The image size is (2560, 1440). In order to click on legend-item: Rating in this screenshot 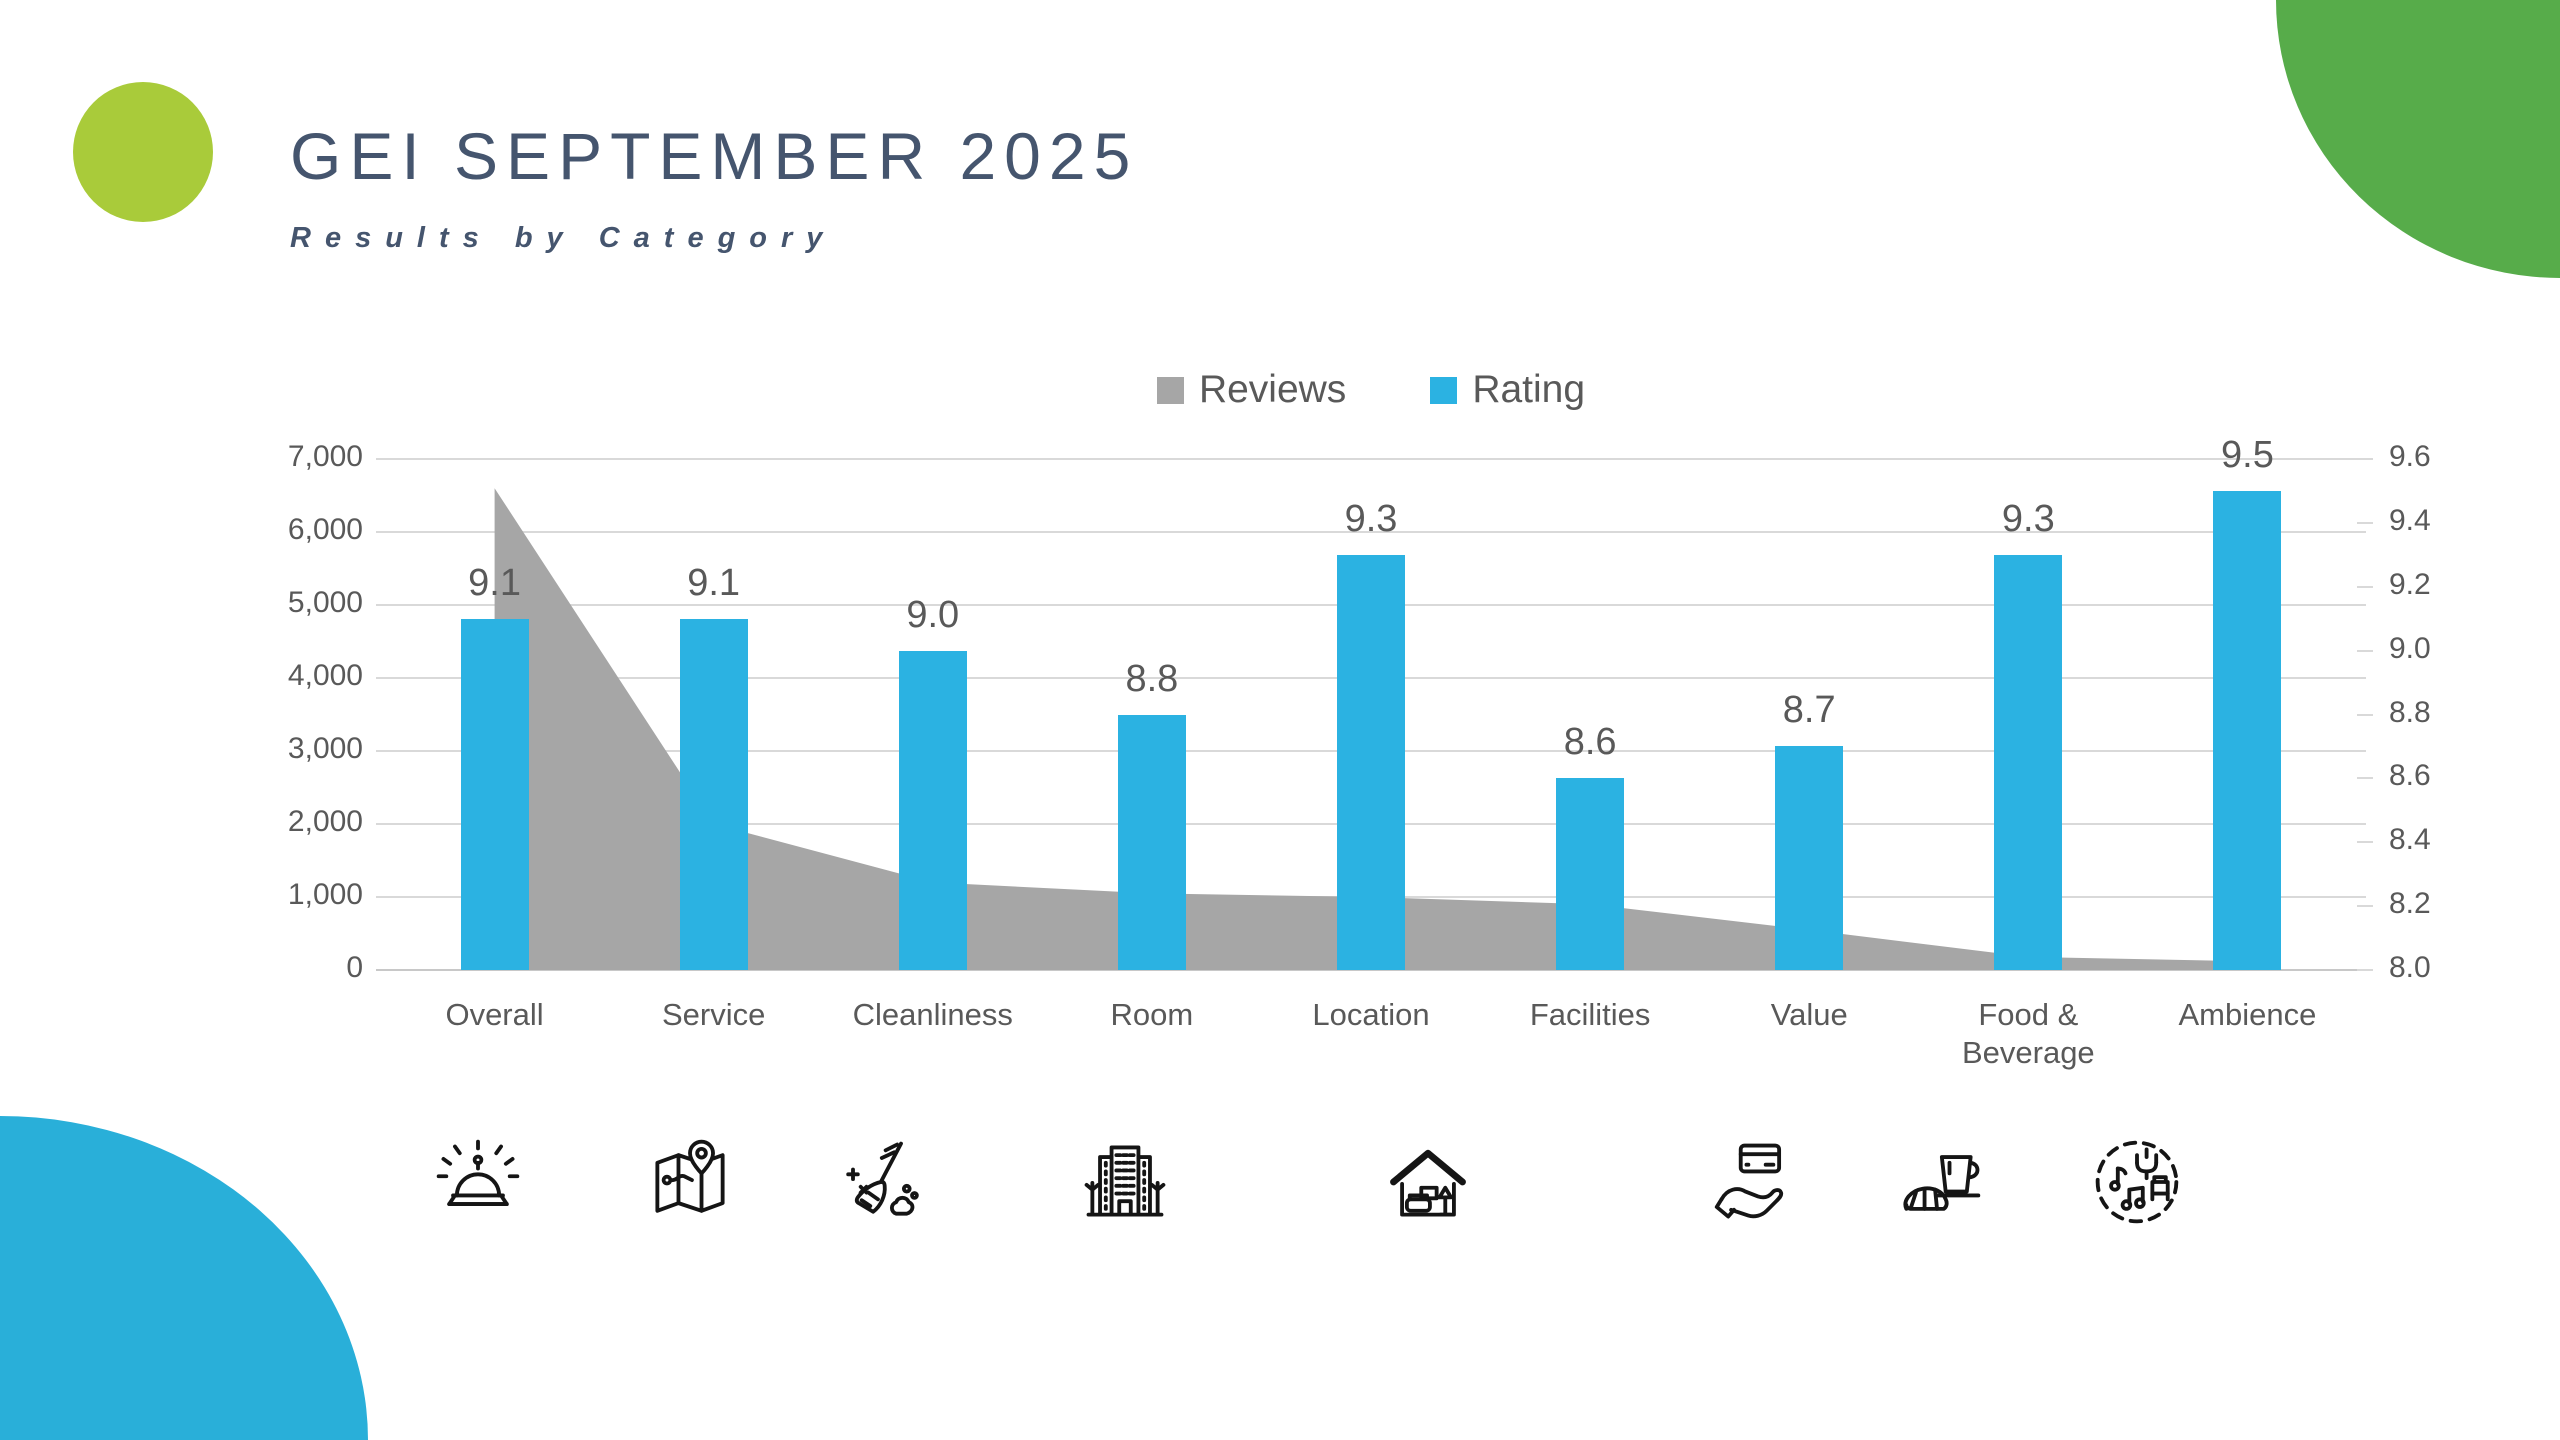, I will do `click(1507, 390)`.